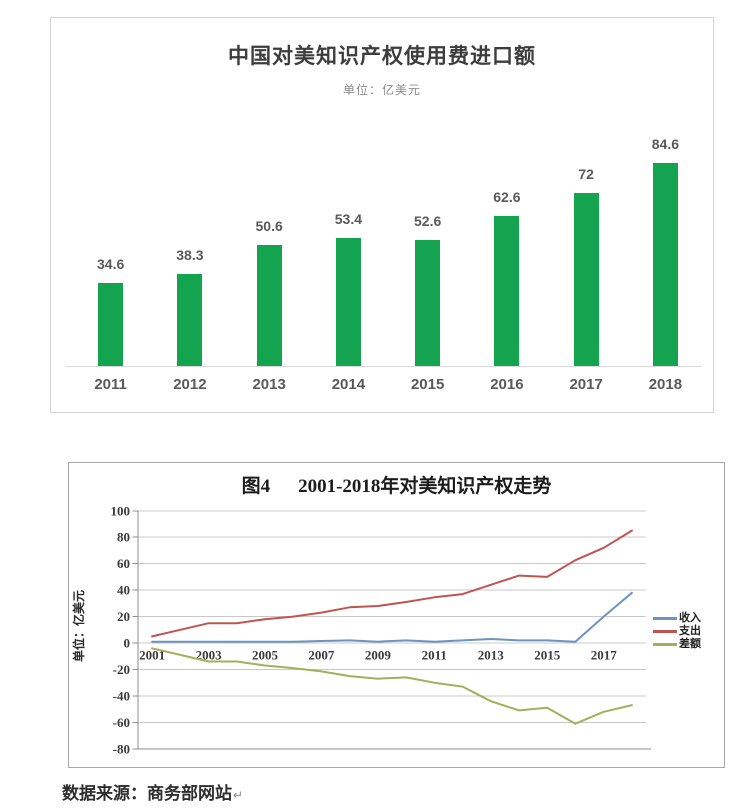 The width and height of the screenshot is (740, 812). Describe the element at coordinates (121, 748) in the screenshot. I see `y-tick-label--80: -80` at that location.